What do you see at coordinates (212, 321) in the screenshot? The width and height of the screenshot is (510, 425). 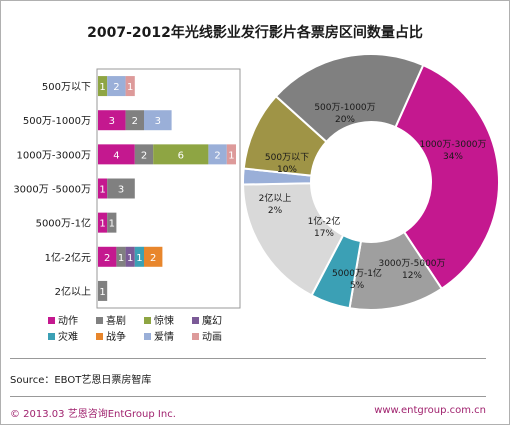 I see `legend-label: 魔幻` at bounding box center [212, 321].